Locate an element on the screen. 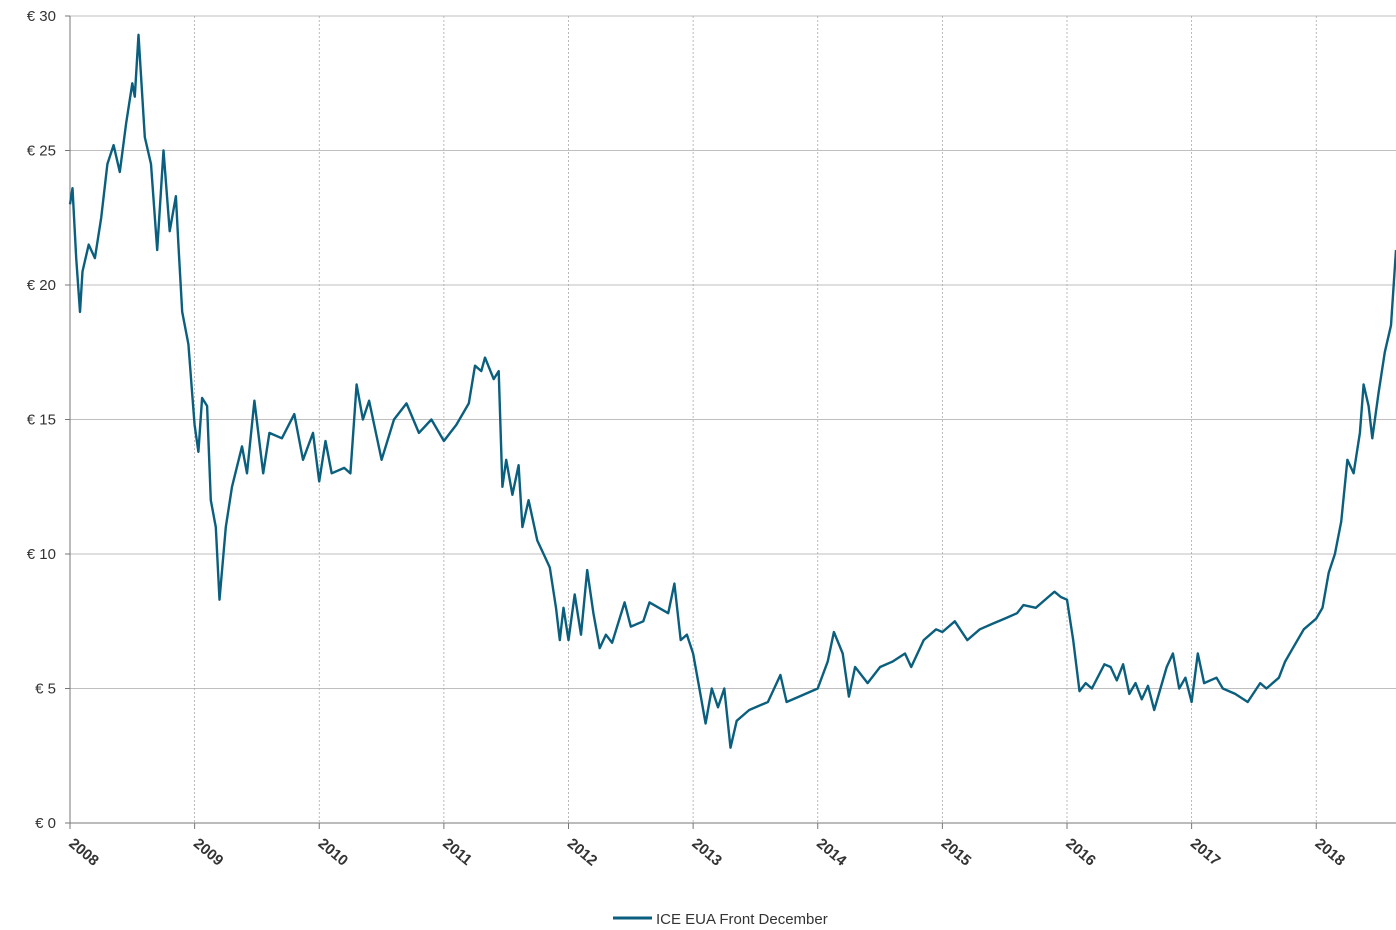 The image size is (1396, 930). y-tick-label: € 25 is located at coordinates (41, 151).